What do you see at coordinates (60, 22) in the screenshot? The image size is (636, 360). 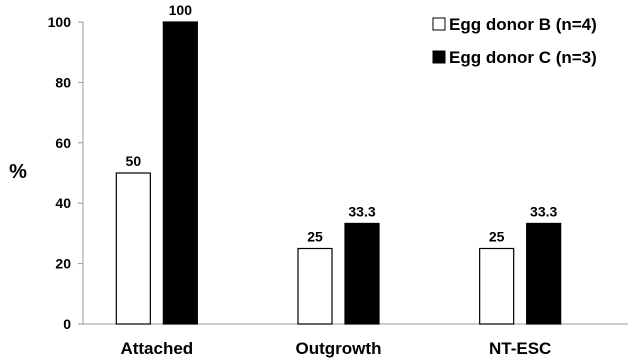 I see `y-tick-label: 100` at bounding box center [60, 22].